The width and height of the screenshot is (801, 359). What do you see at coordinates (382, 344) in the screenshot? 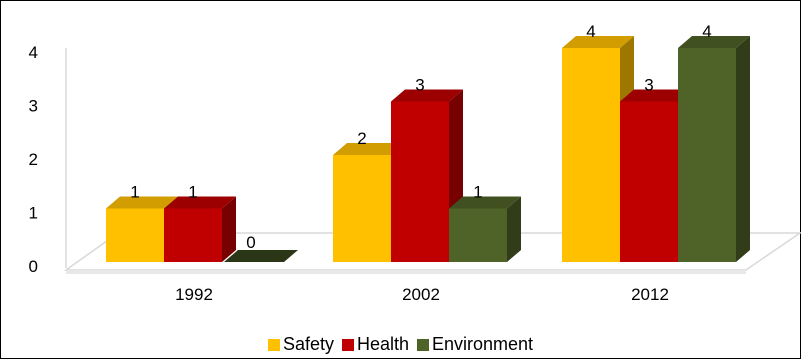
I see `legend-label: Health` at bounding box center [382, 344].